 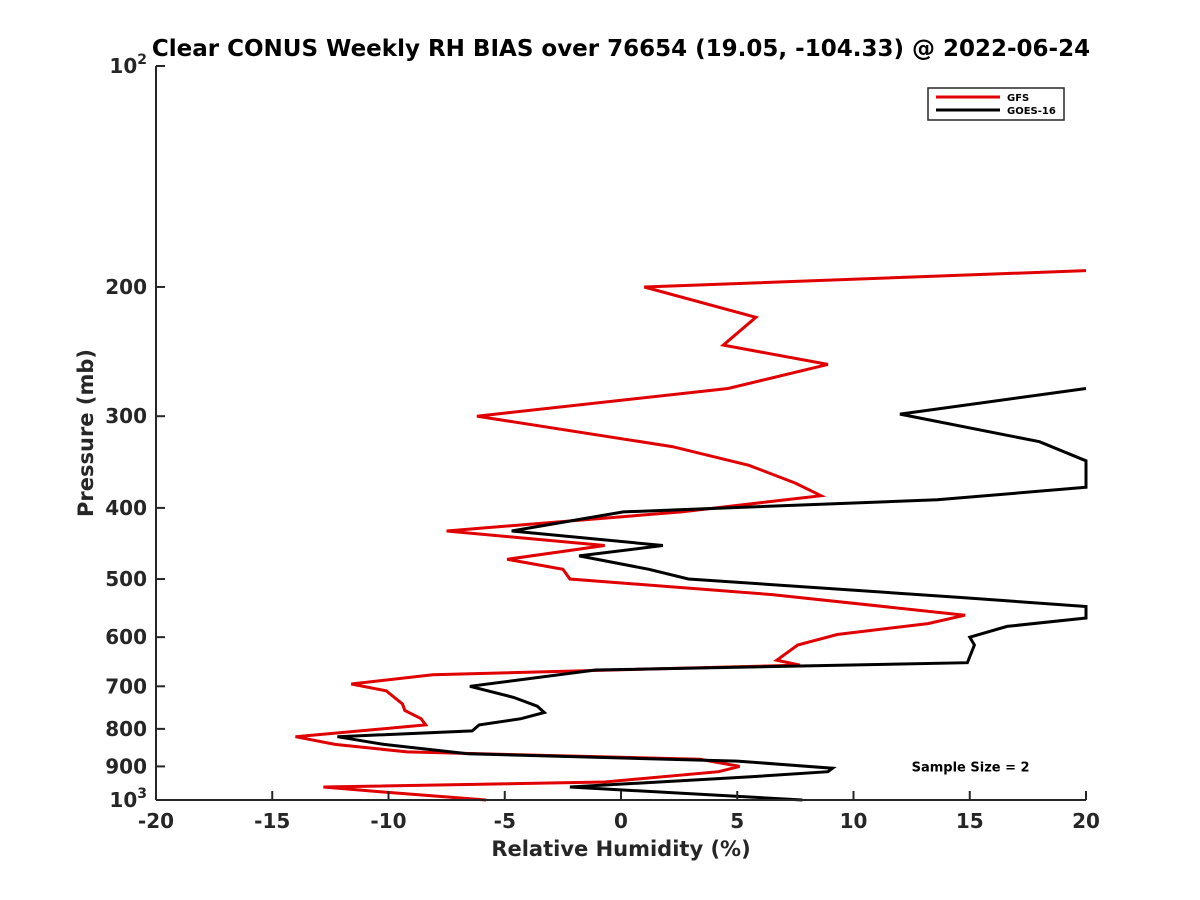 I want to click on y-tick-label: 300, so click(x=126, y=416).